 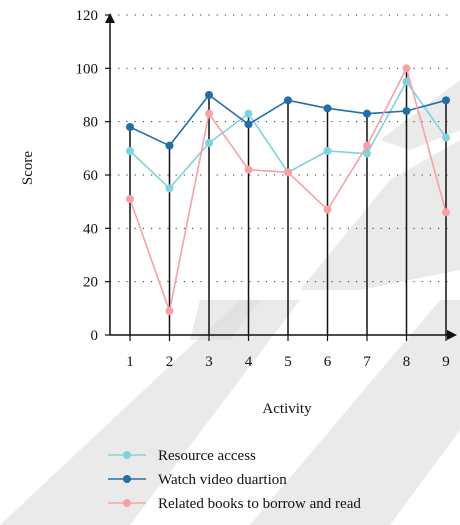 What do you see at coordinates (209, 362) in the screenshot?
I see `x-tick-label: 3` at bounding box center [209, 362].